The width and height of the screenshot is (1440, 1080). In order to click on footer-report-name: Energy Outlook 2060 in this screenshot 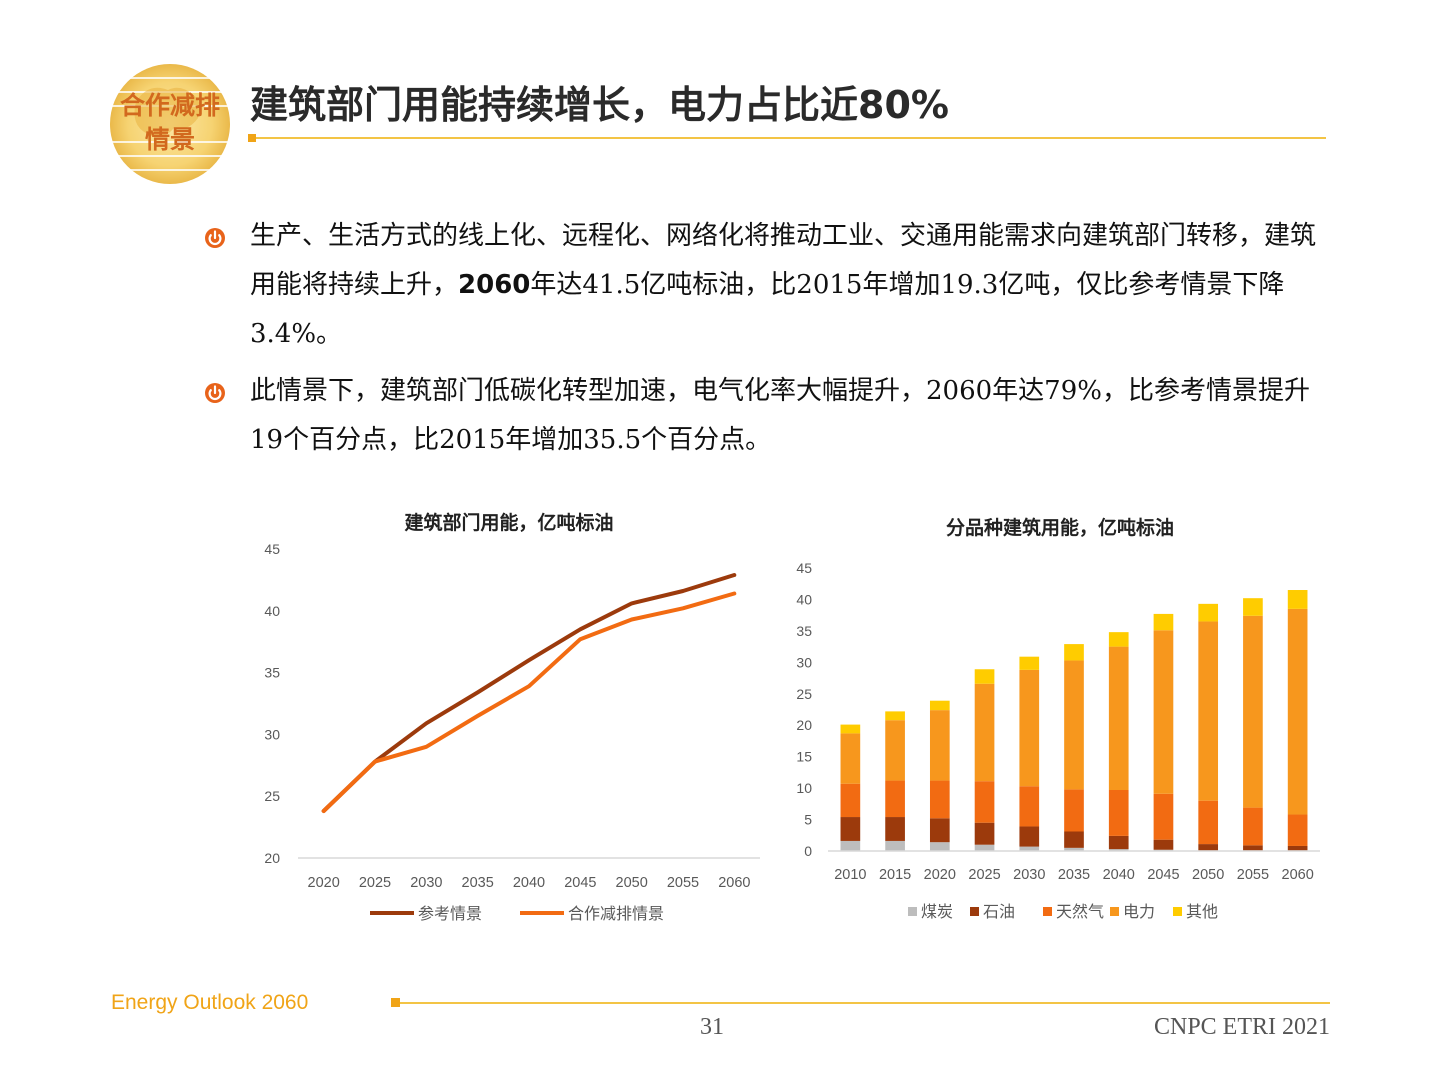, I will do `click(210, 1002)`.